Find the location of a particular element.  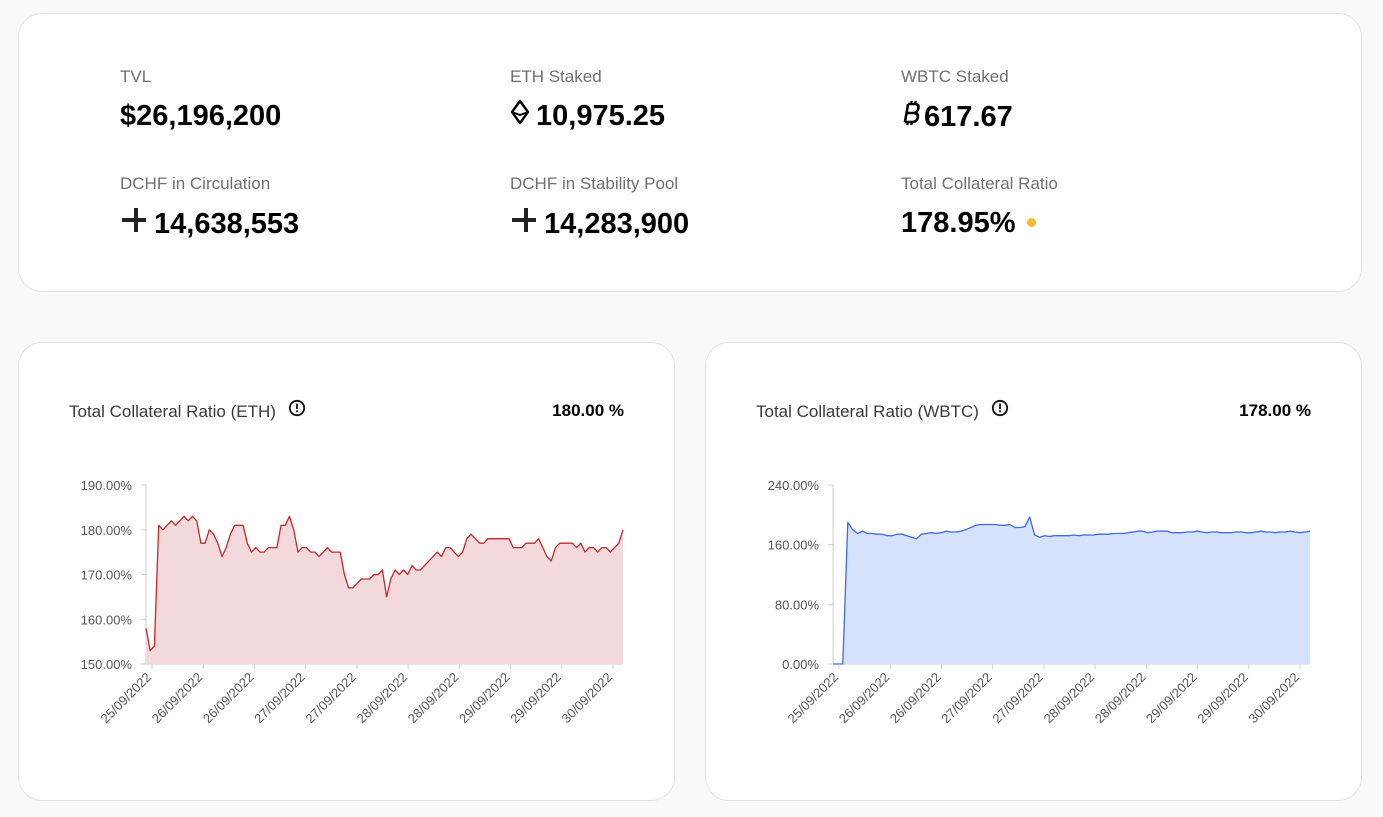

y-tick-label: 80.00% is located at coordinates (797, 604).